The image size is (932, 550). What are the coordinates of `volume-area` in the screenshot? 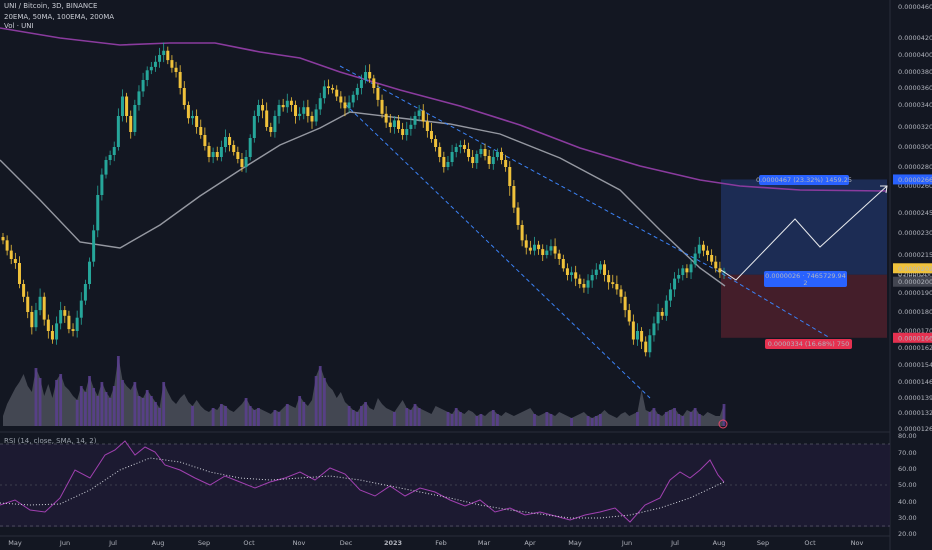 It's located at (363, 391).